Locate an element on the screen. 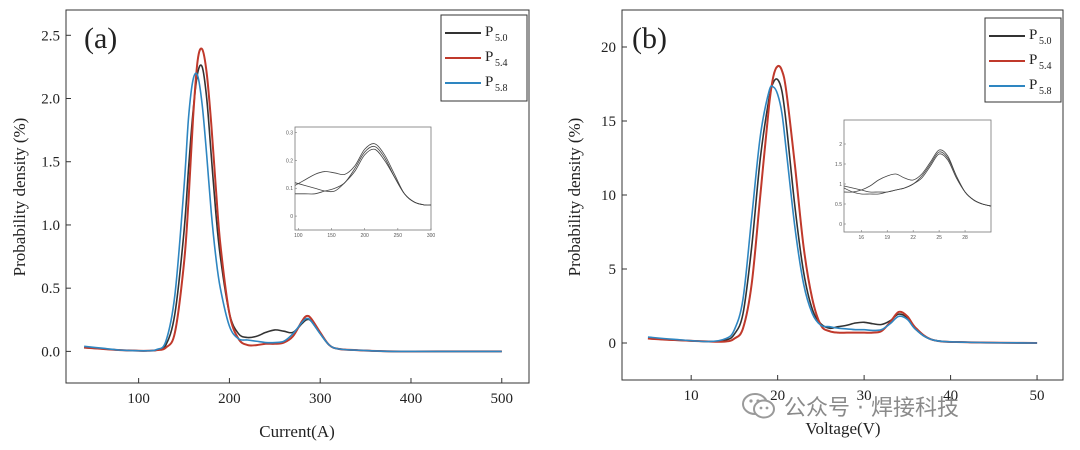  inset-x-tick-label: 25 is located at coordinates (939, 238).